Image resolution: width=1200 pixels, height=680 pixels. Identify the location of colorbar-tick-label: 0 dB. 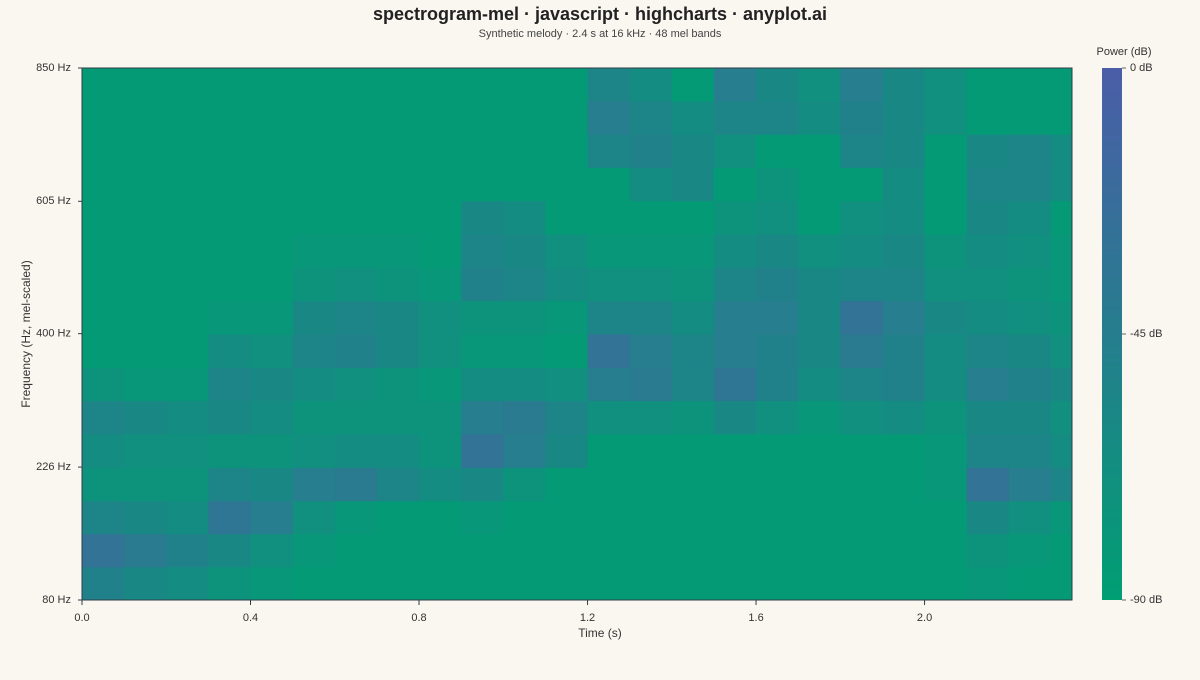
(1141, 68).